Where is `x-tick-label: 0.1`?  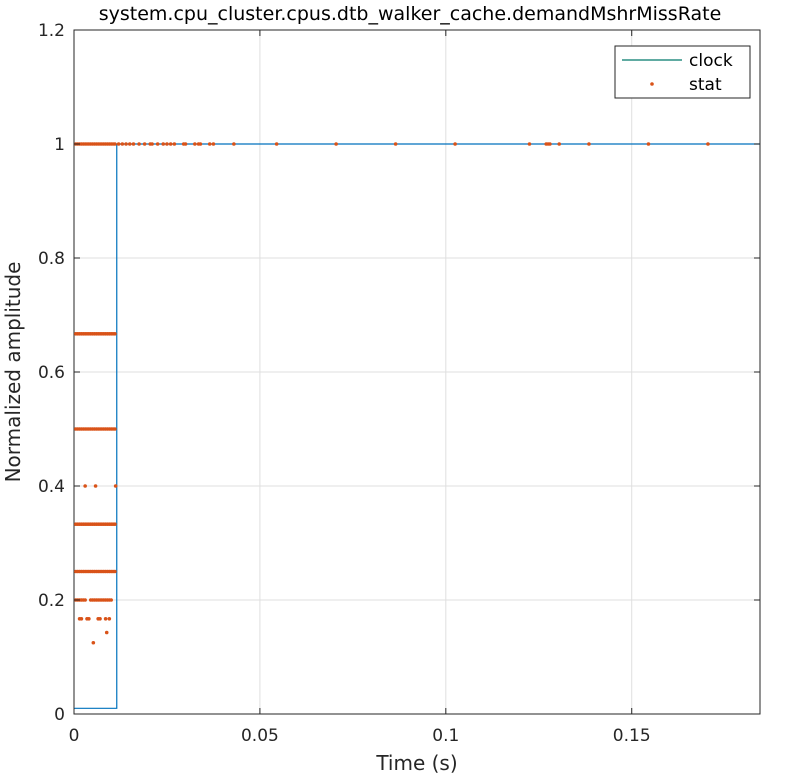
x-tick-label: 0.1 is located at coordinates (445, 736).